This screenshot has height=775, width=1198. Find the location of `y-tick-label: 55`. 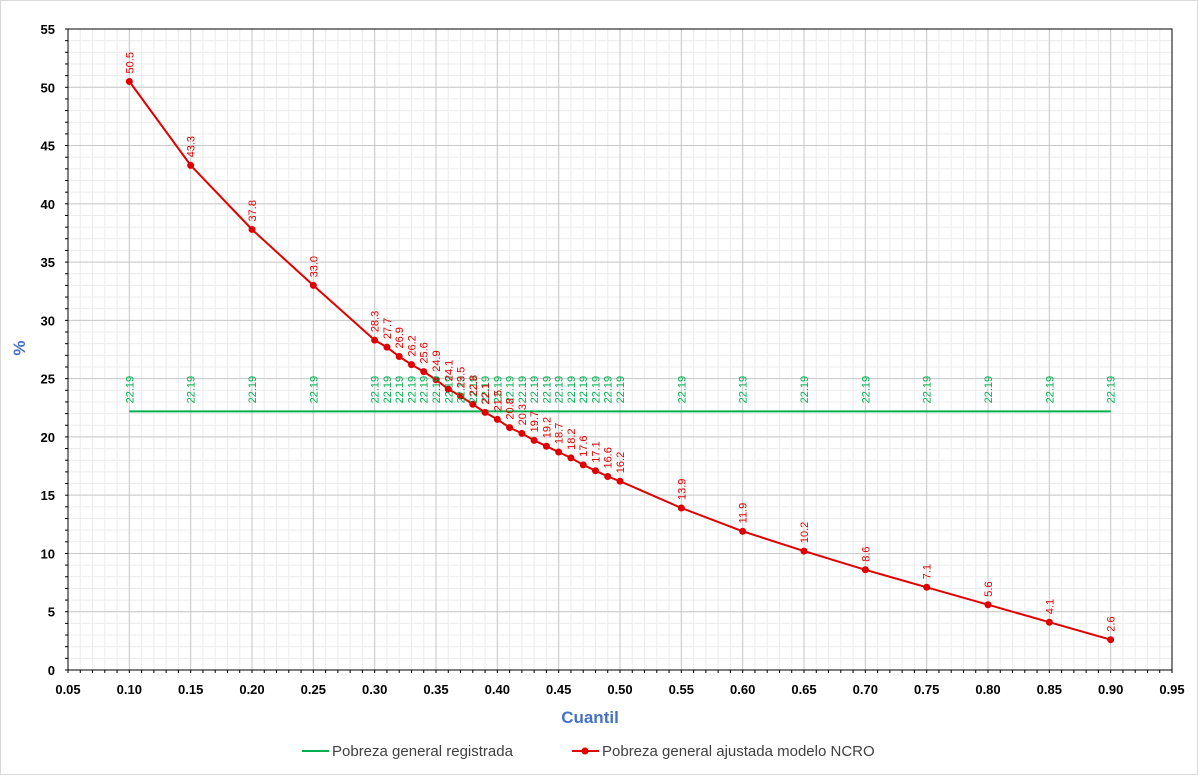

y-tick-label: 55 is located at coordinates (48, 29).